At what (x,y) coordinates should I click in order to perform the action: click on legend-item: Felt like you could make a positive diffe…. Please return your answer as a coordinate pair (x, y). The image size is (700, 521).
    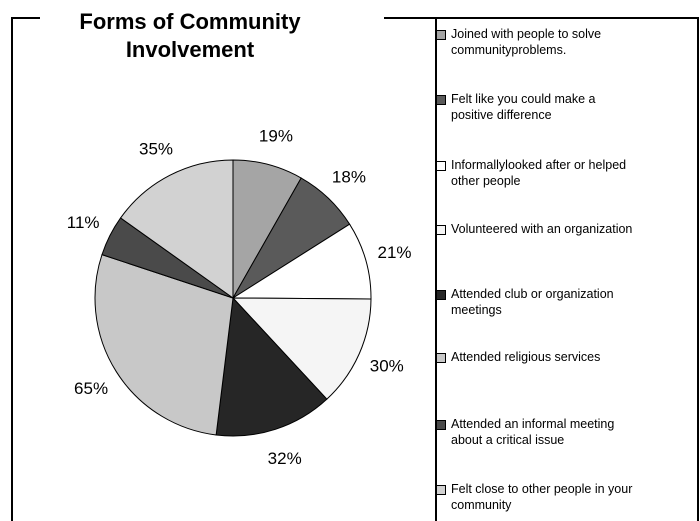
    Looking at the image, I should click on (567, 107).